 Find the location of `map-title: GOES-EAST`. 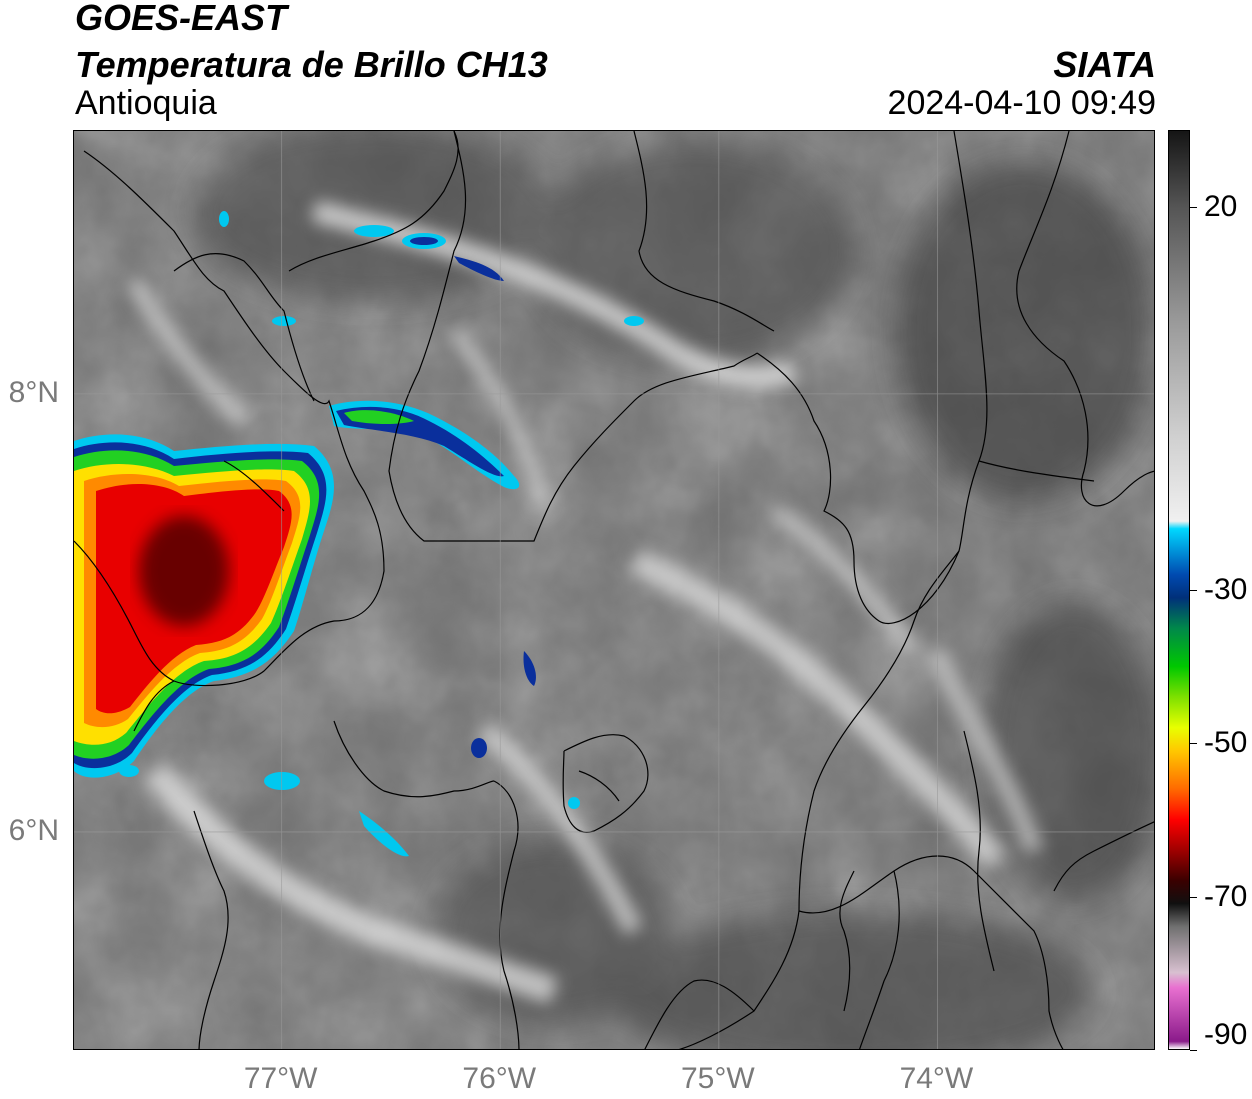

map-title: GOES-EAST is located at coordinates (181, 19).